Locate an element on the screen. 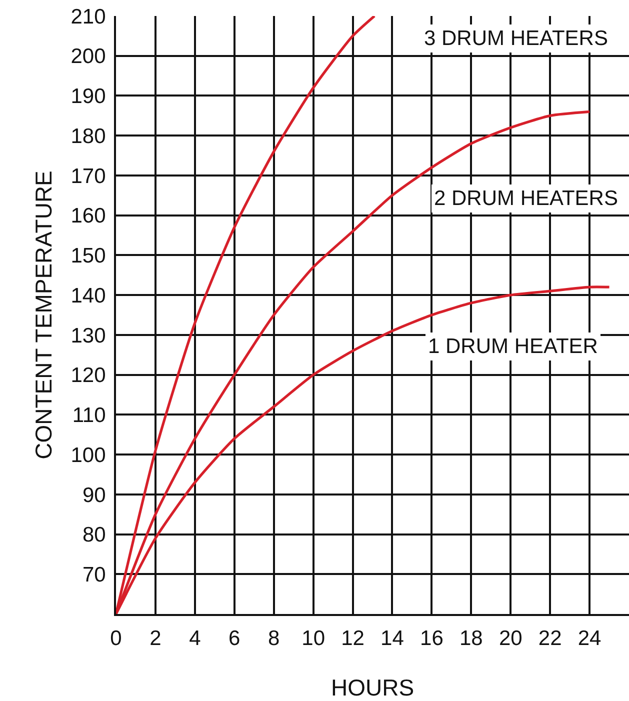 Image resolution: width=629 pixels, height=701 pixels. text: 3 DRUM HEATERS is located at coordinates (516, 38).